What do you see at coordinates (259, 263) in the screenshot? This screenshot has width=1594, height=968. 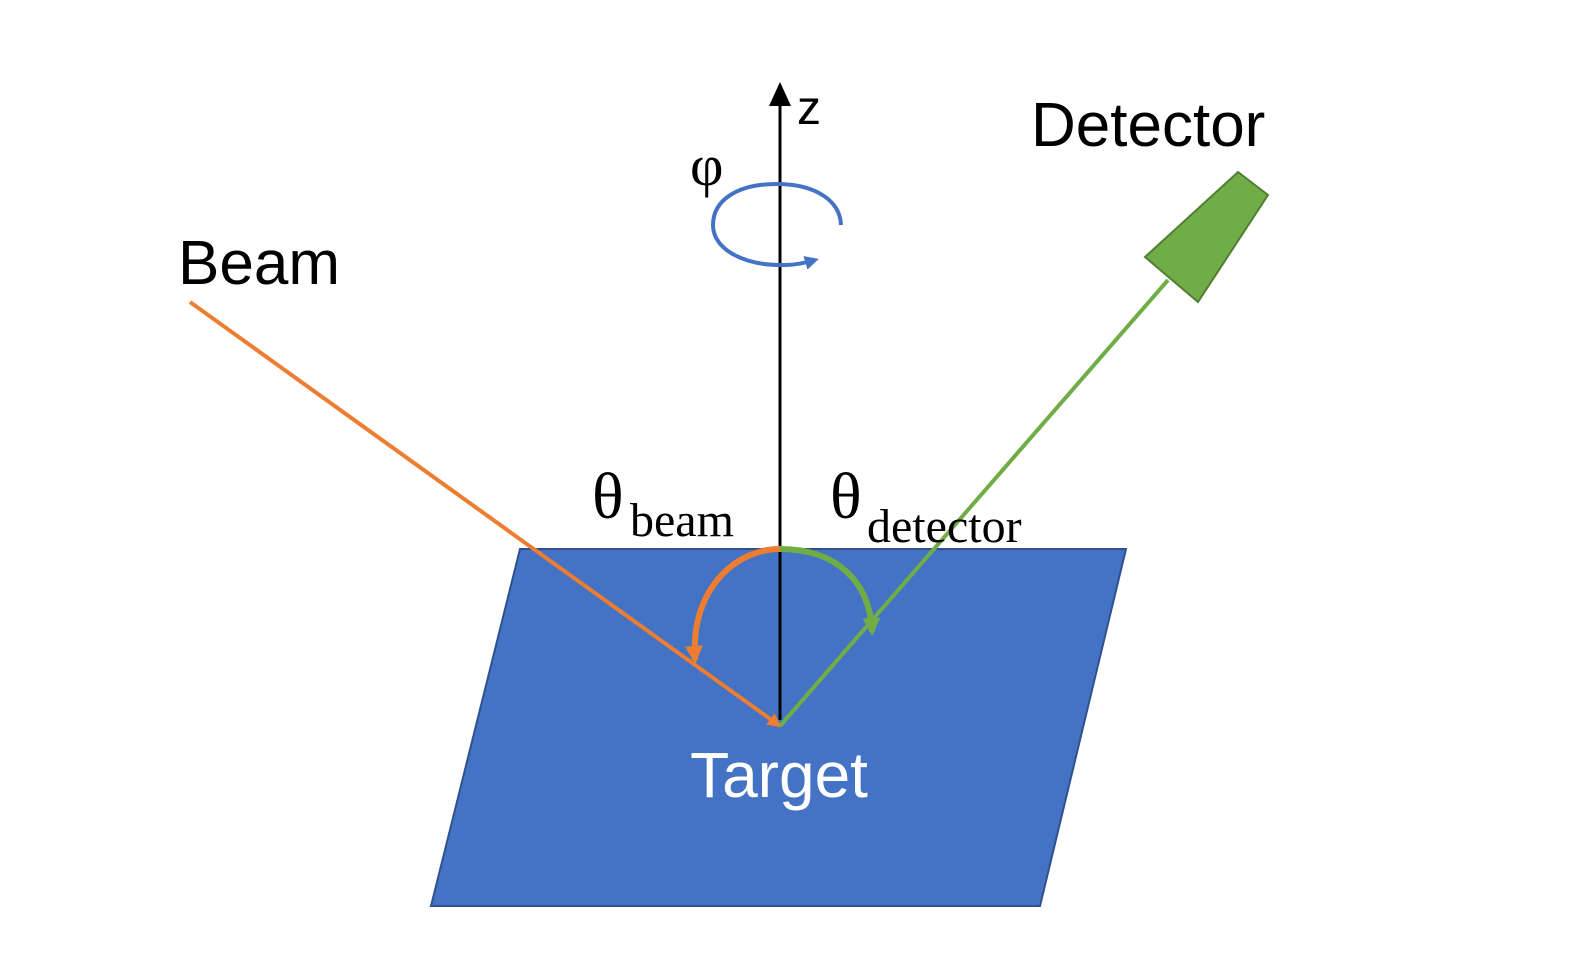 I see `beam-label: Beam` at bounding box center [259, 263].